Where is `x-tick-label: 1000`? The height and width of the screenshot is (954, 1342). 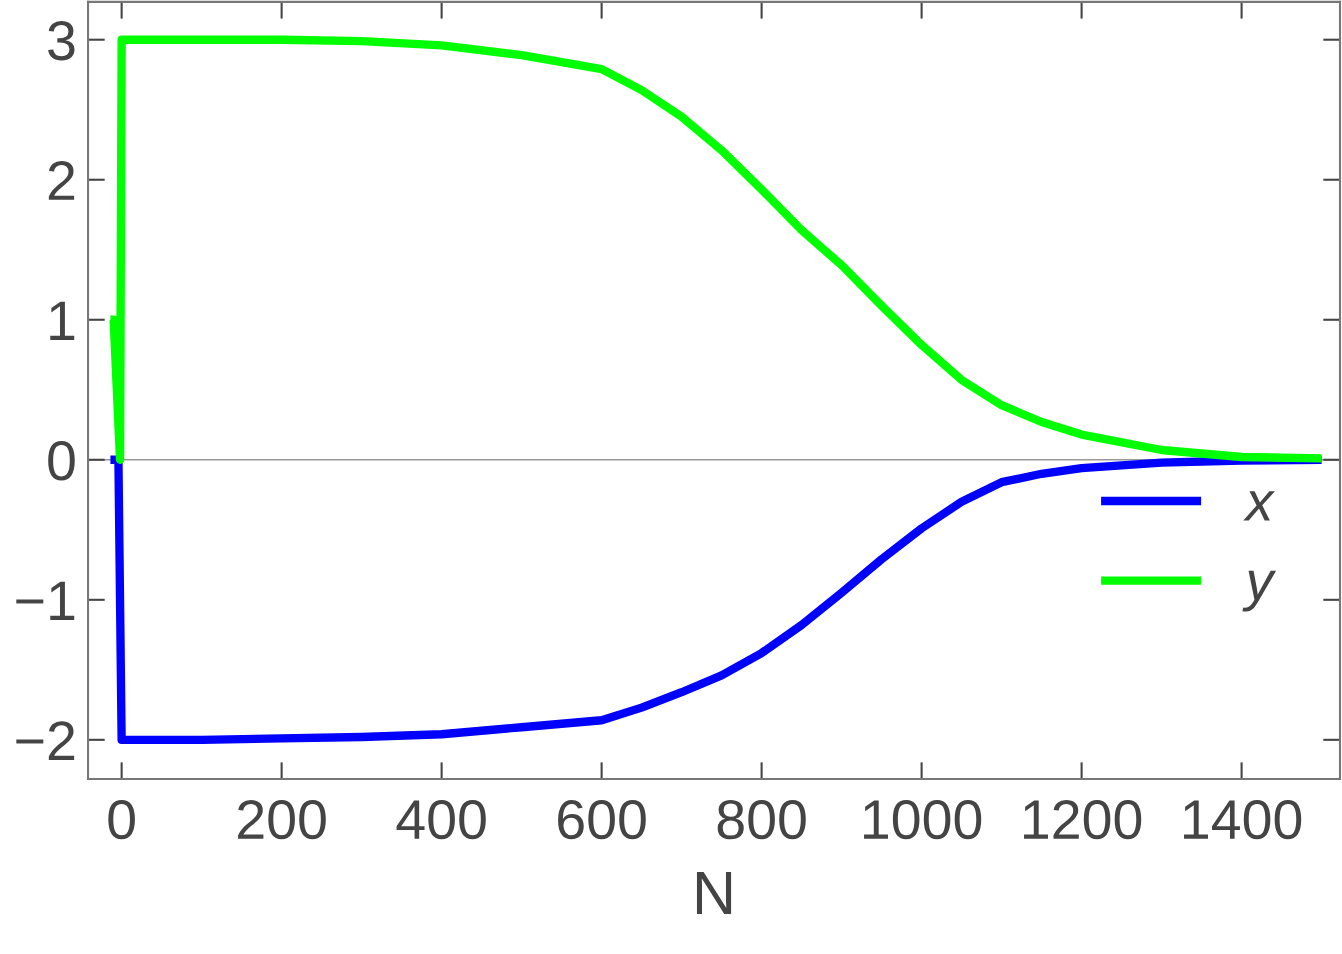 x-tick-label: 1000 is located at coordinates (923, 819).